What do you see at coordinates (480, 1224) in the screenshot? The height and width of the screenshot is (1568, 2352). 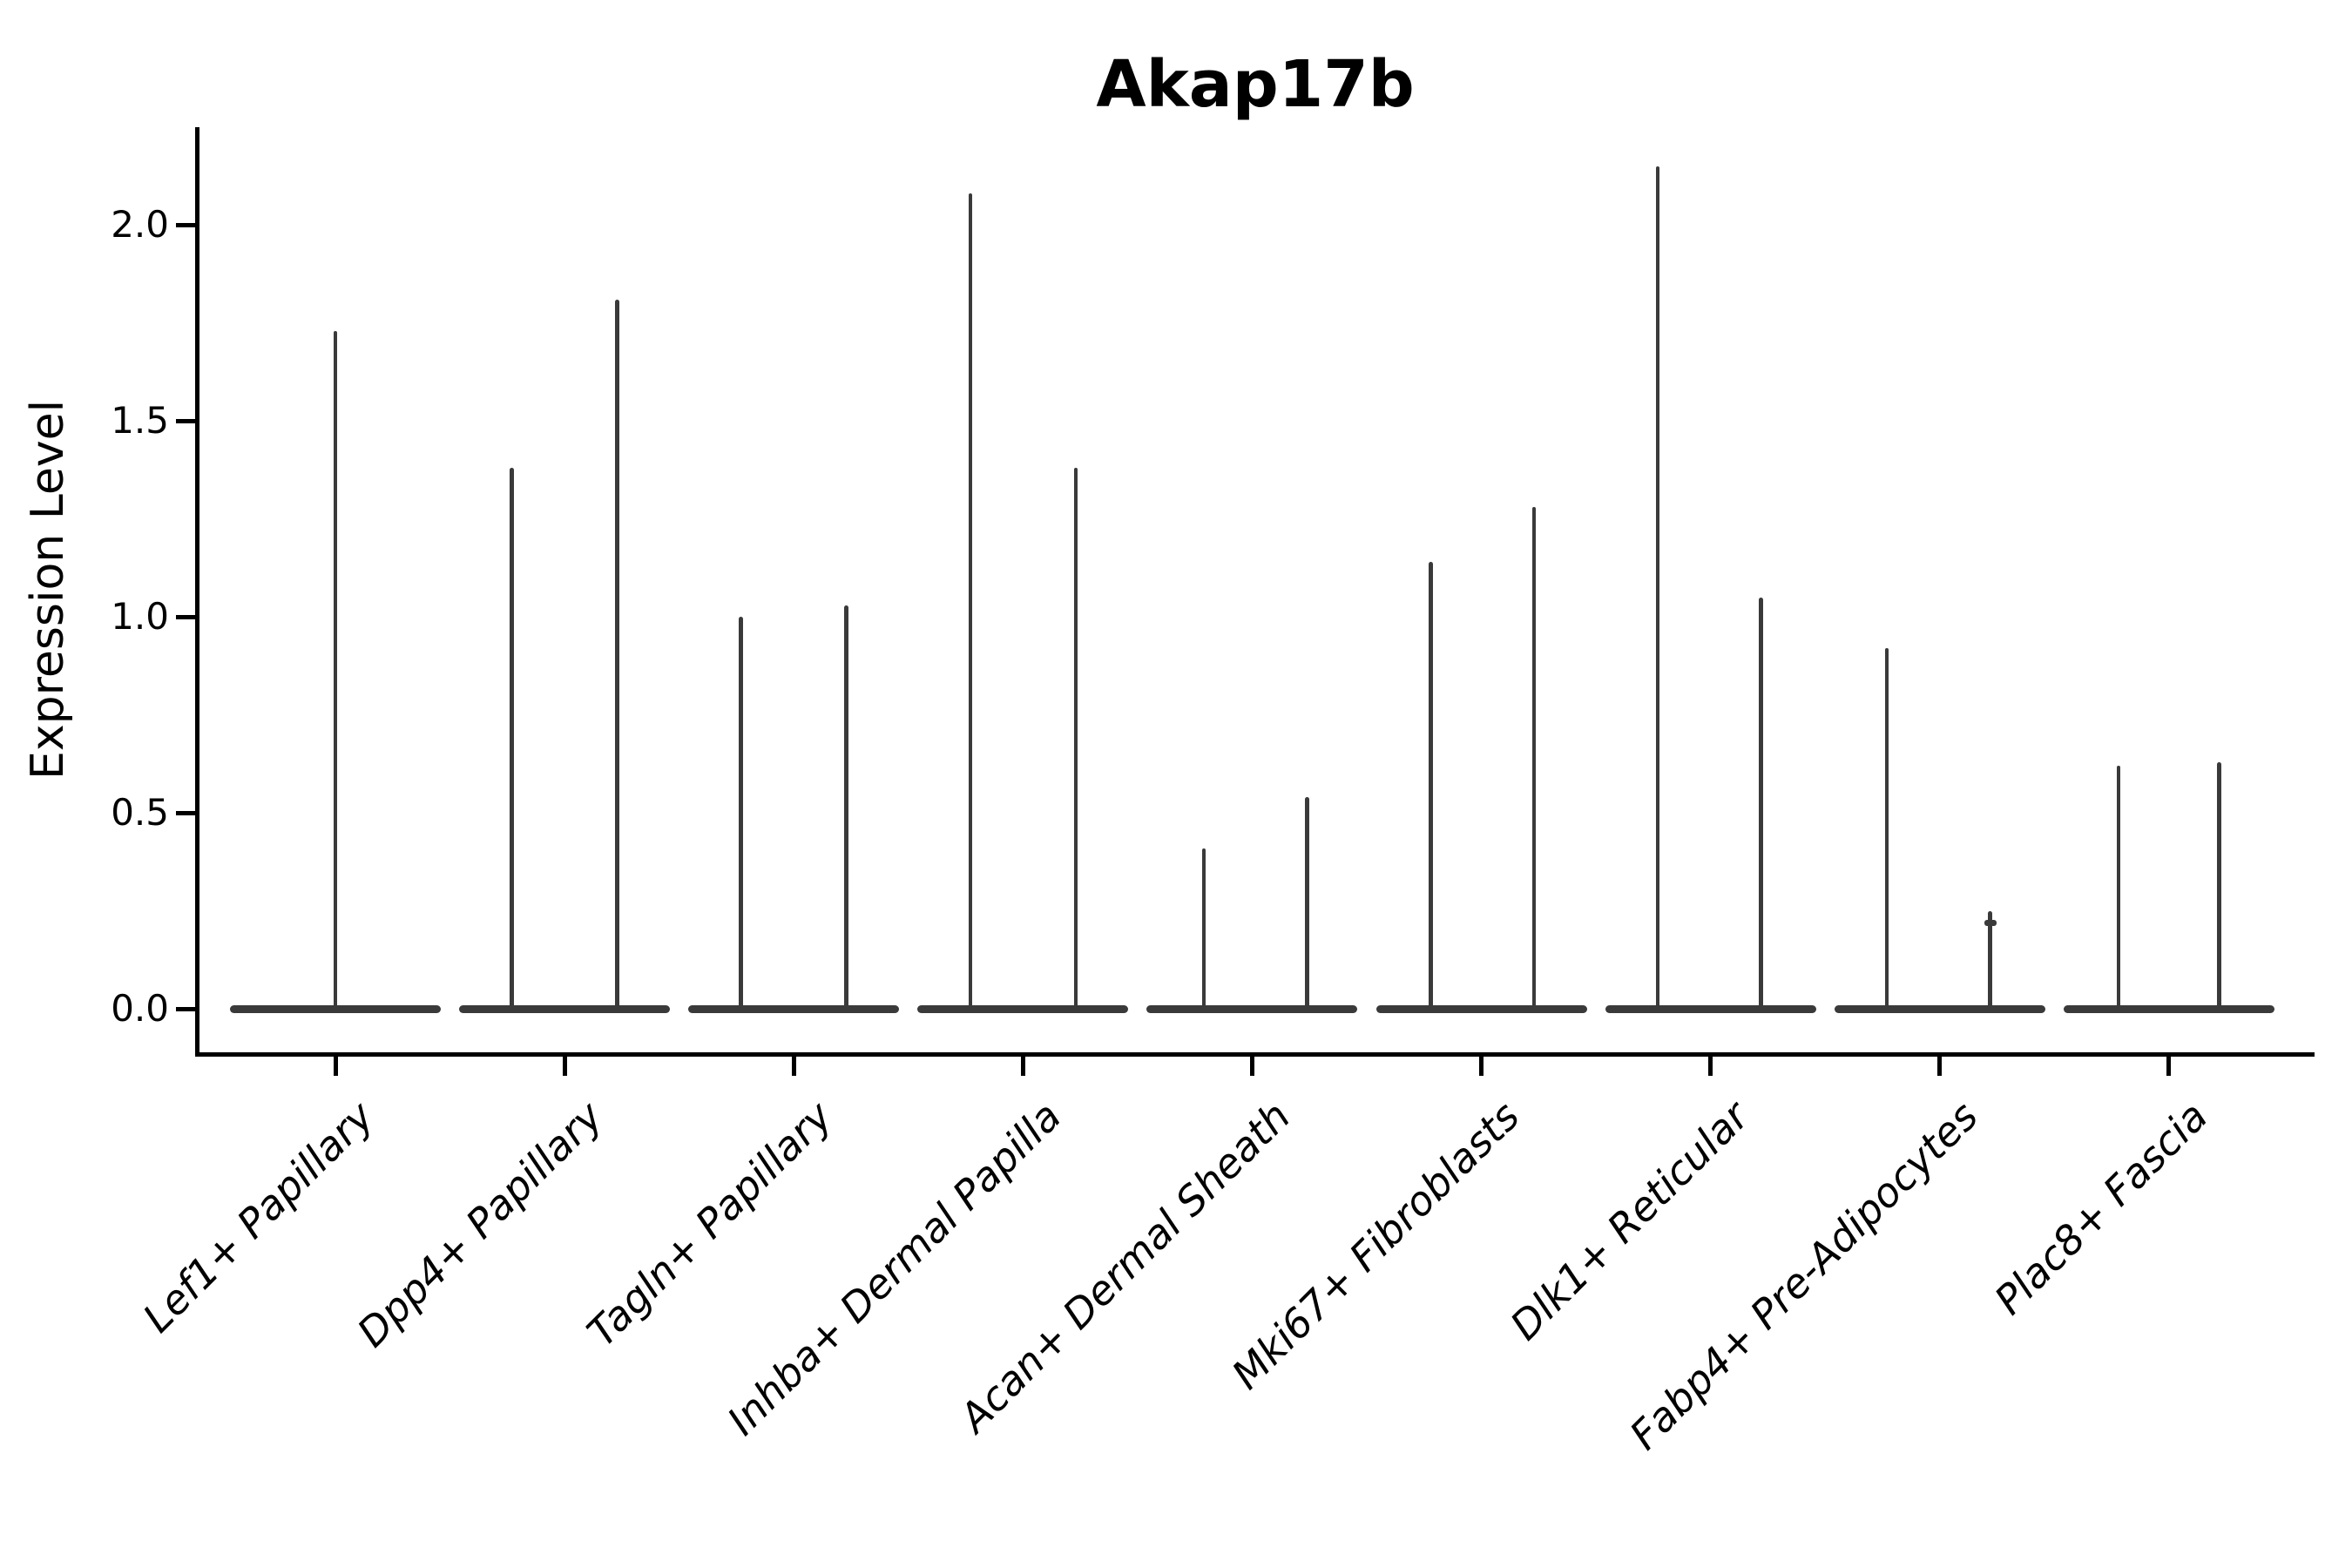 I see `x-tick-label: Dpp4+ Papillary` at bounding box center [480, 1224].